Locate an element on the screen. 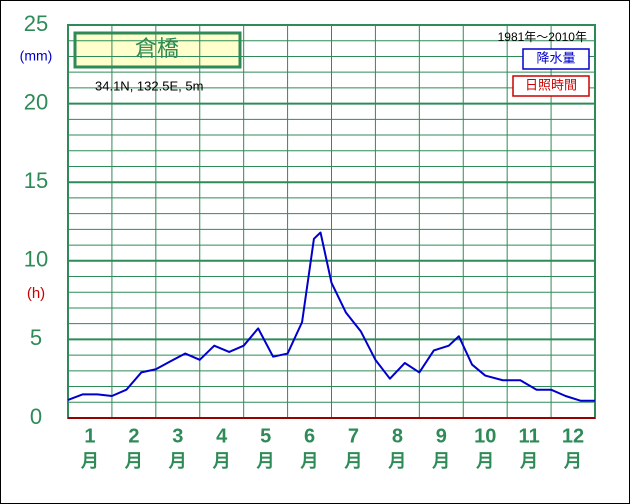  y-tick-label: 0 is located at coordinates (36, 416).